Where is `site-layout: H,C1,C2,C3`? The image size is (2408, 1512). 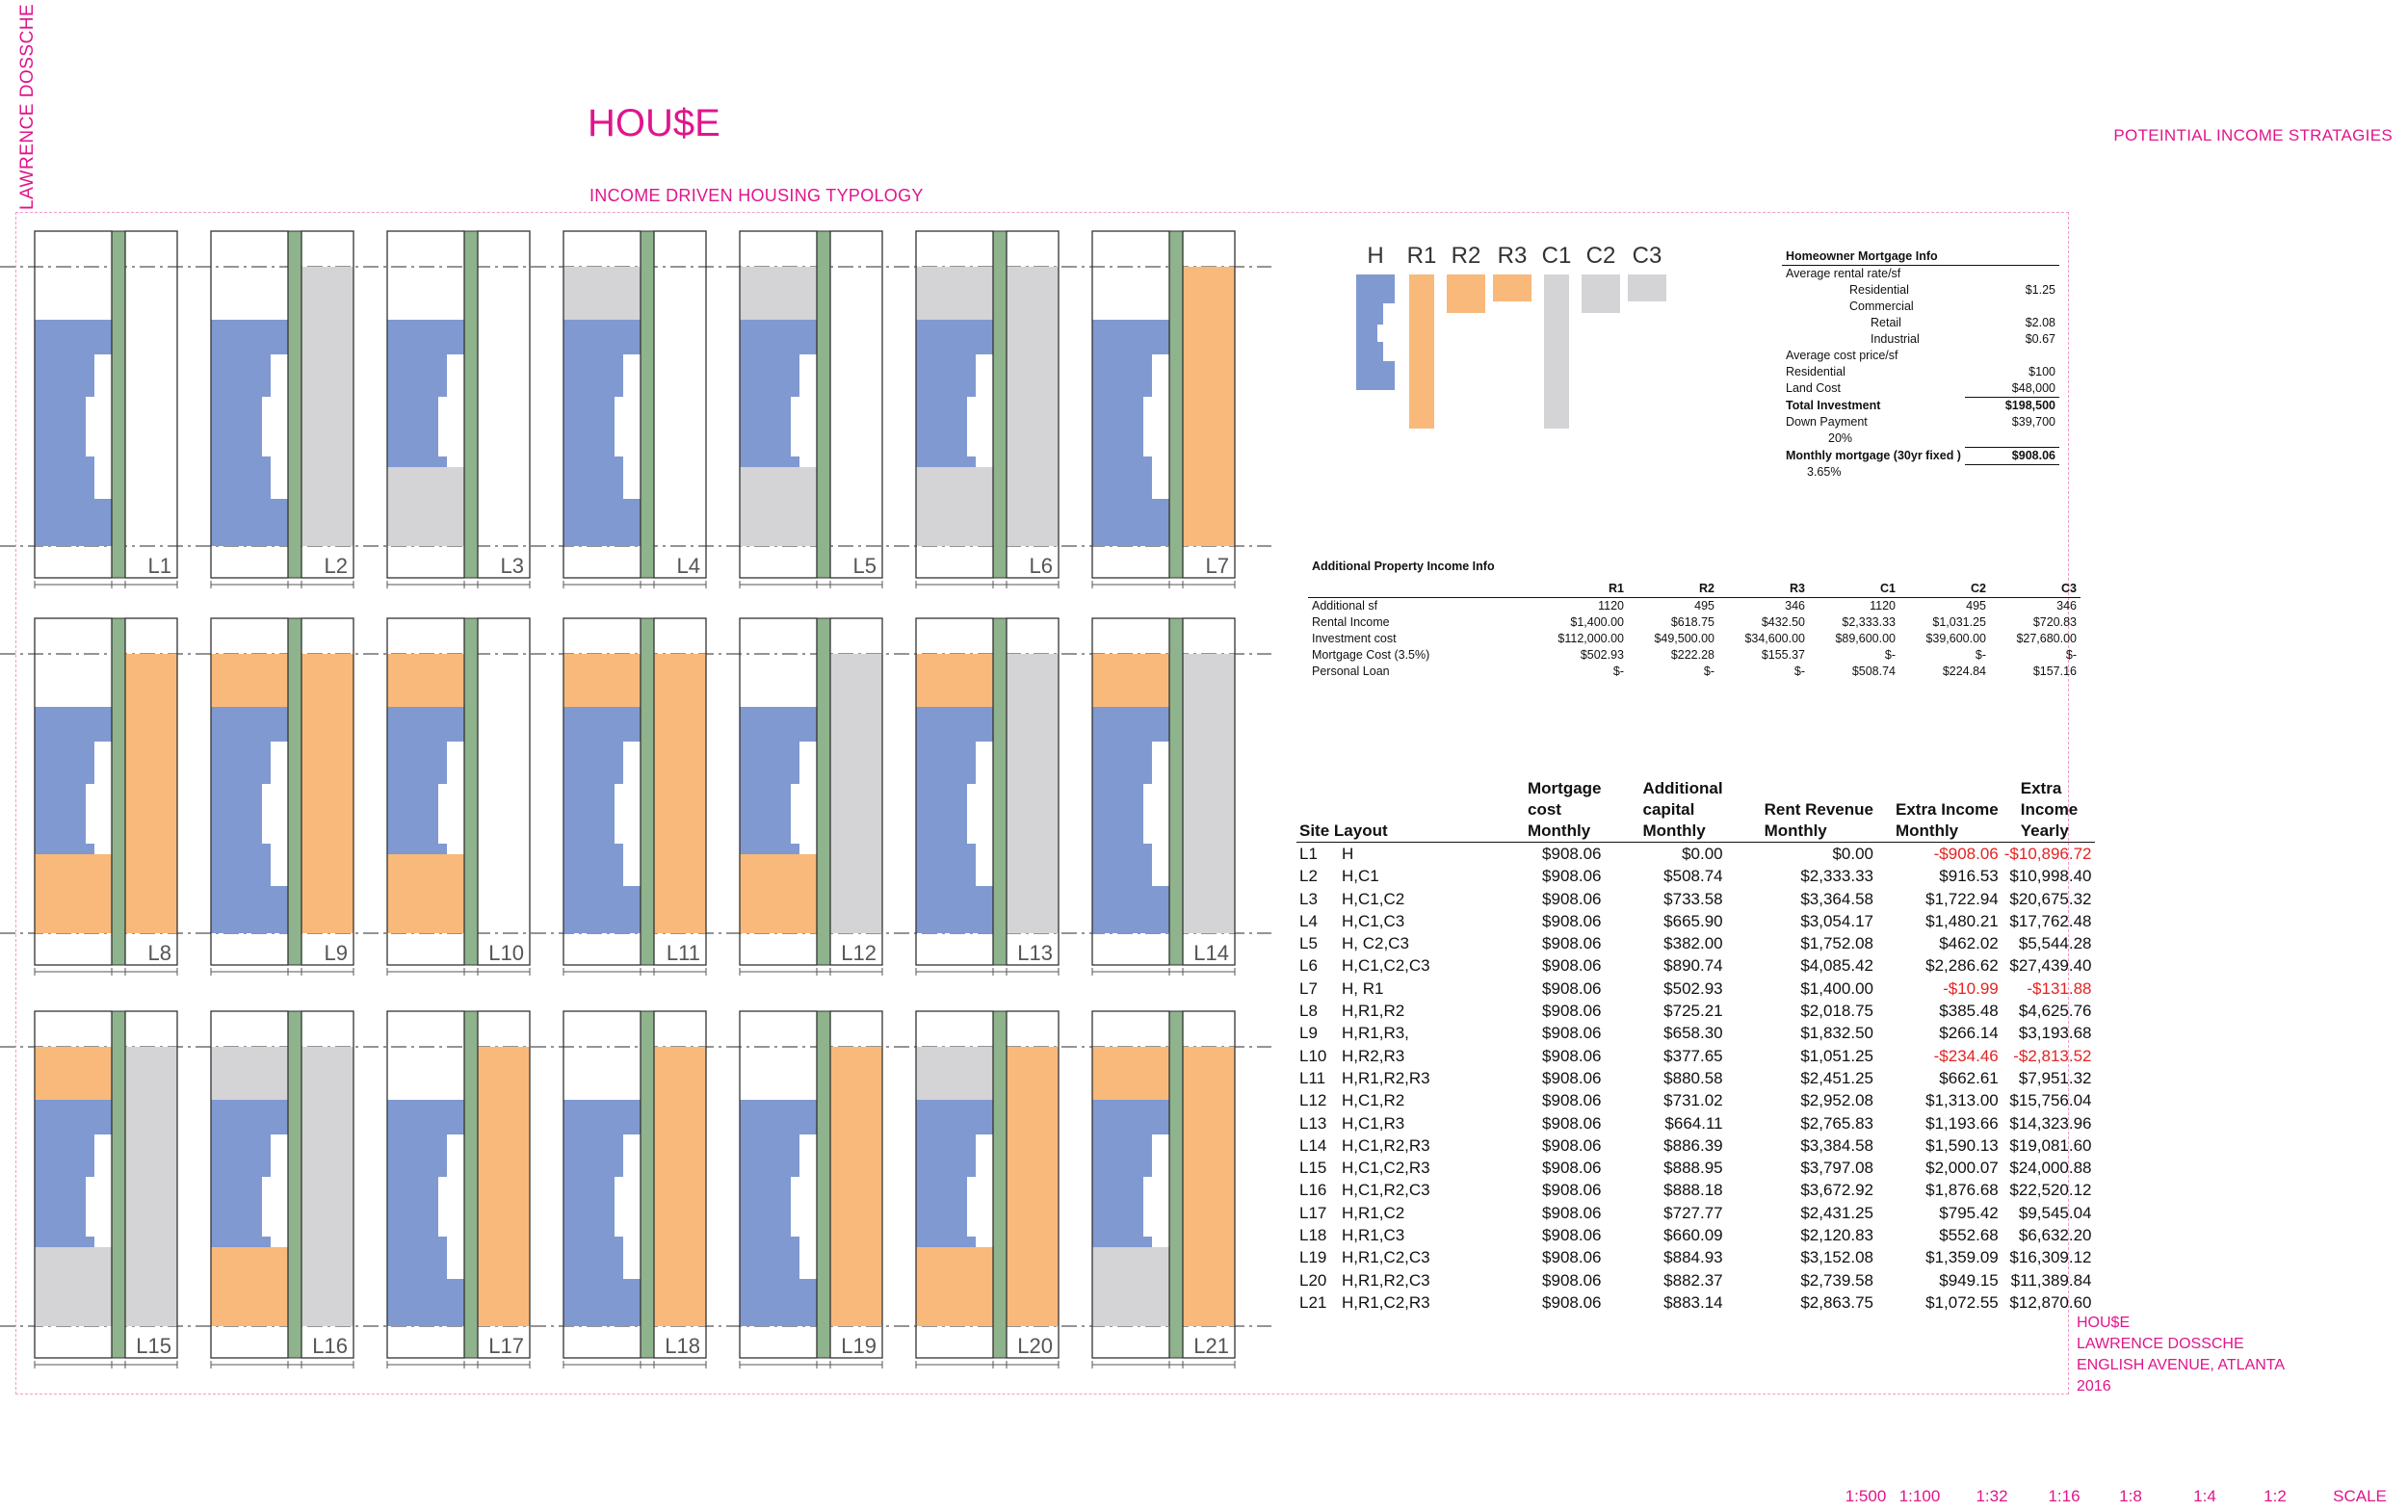 site-layout: H,C1,C2,C3 is located at coordinates (1386, 966).